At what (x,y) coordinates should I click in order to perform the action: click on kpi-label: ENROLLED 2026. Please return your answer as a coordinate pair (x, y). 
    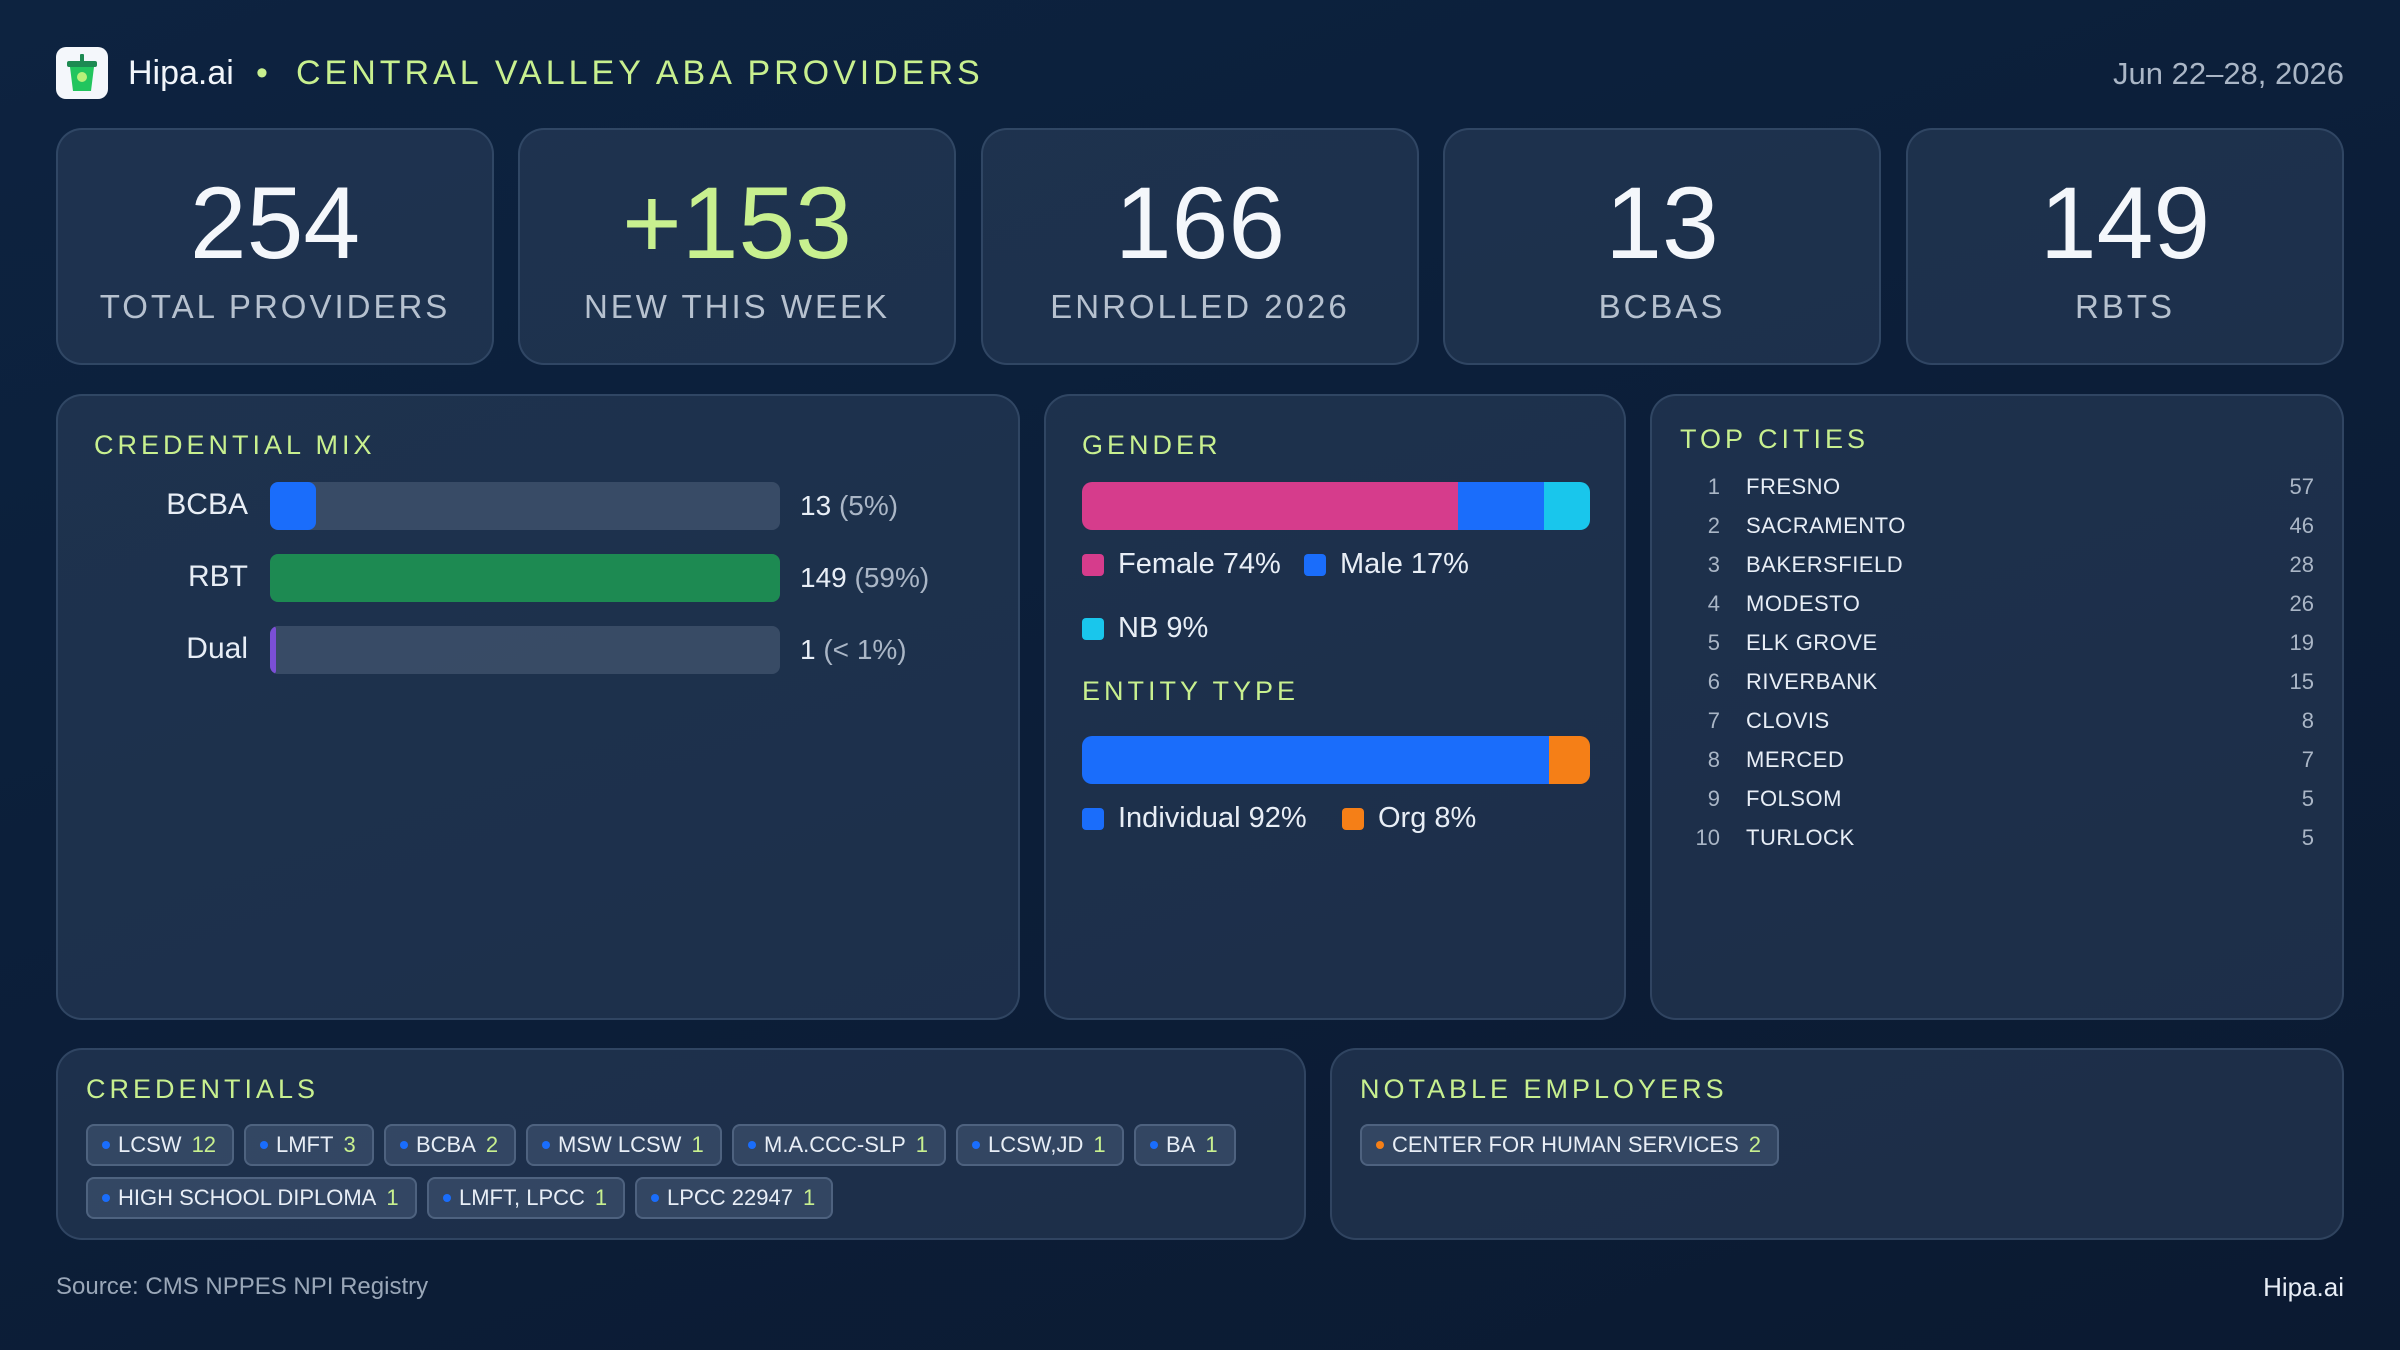
    Looking at the image, I should click on (1200, 306).